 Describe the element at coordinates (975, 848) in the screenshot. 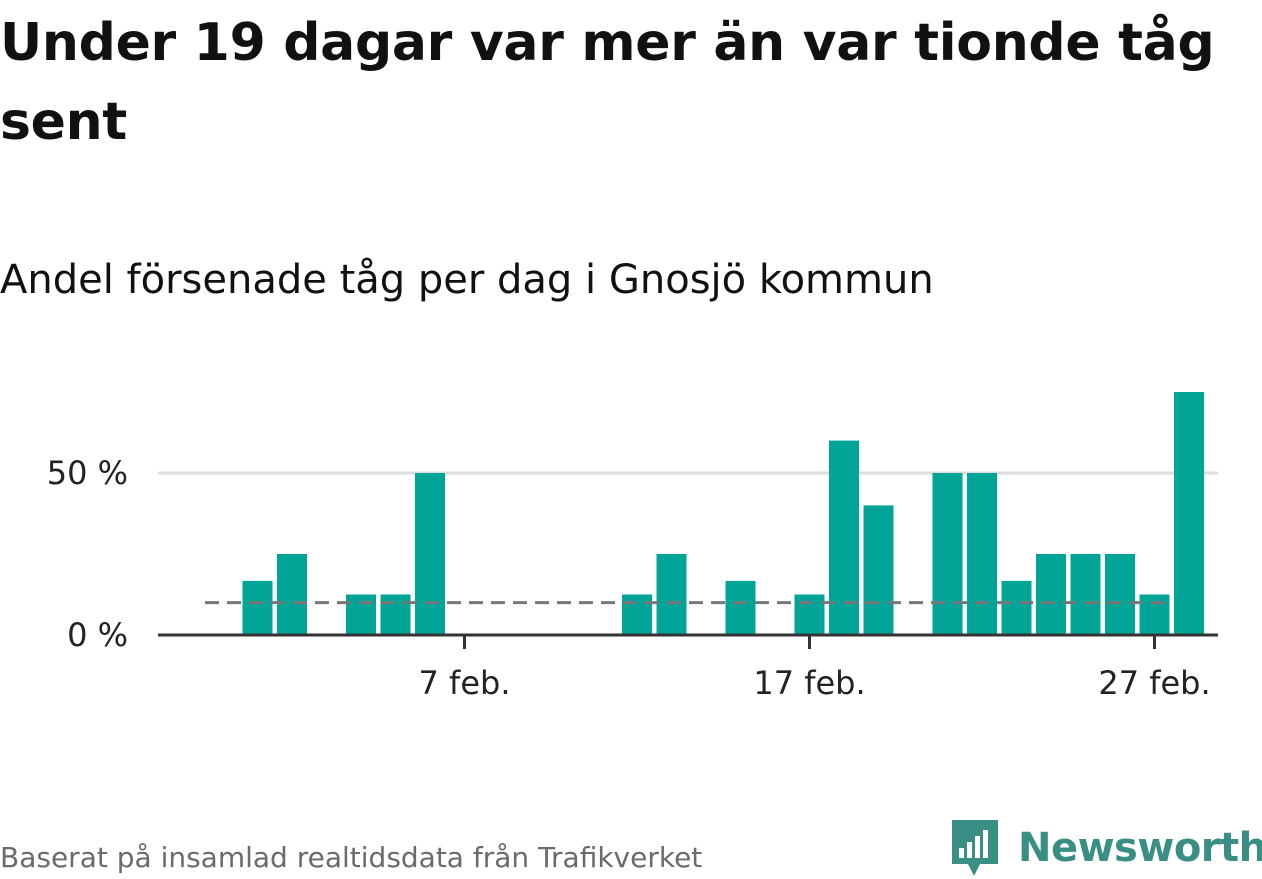

I see `newsworthy-logo-icon` at that location.